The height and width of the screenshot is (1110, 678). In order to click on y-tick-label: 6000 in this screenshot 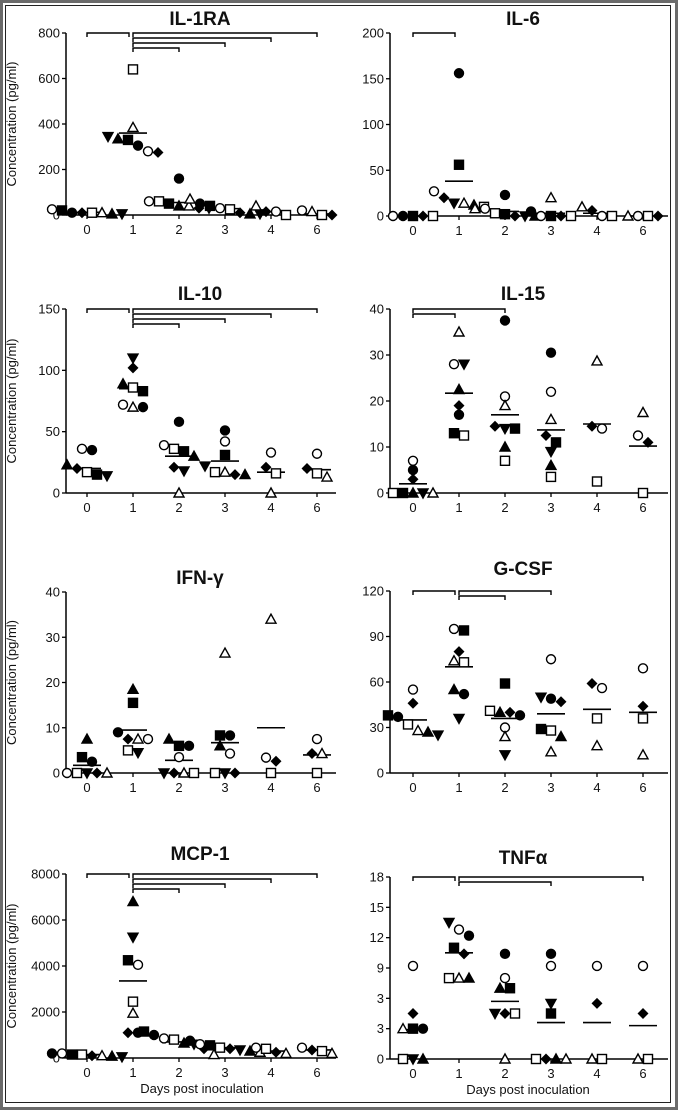, I will do `click(45, 920)`.